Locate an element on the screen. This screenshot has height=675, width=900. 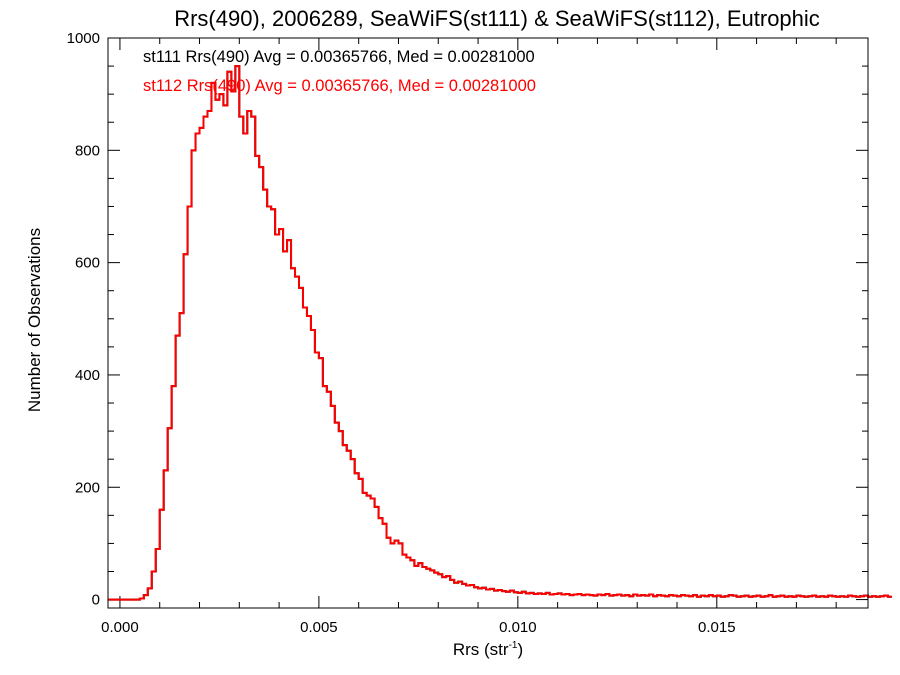
y-tick-label: 400 is located at coordinates (87, 375).